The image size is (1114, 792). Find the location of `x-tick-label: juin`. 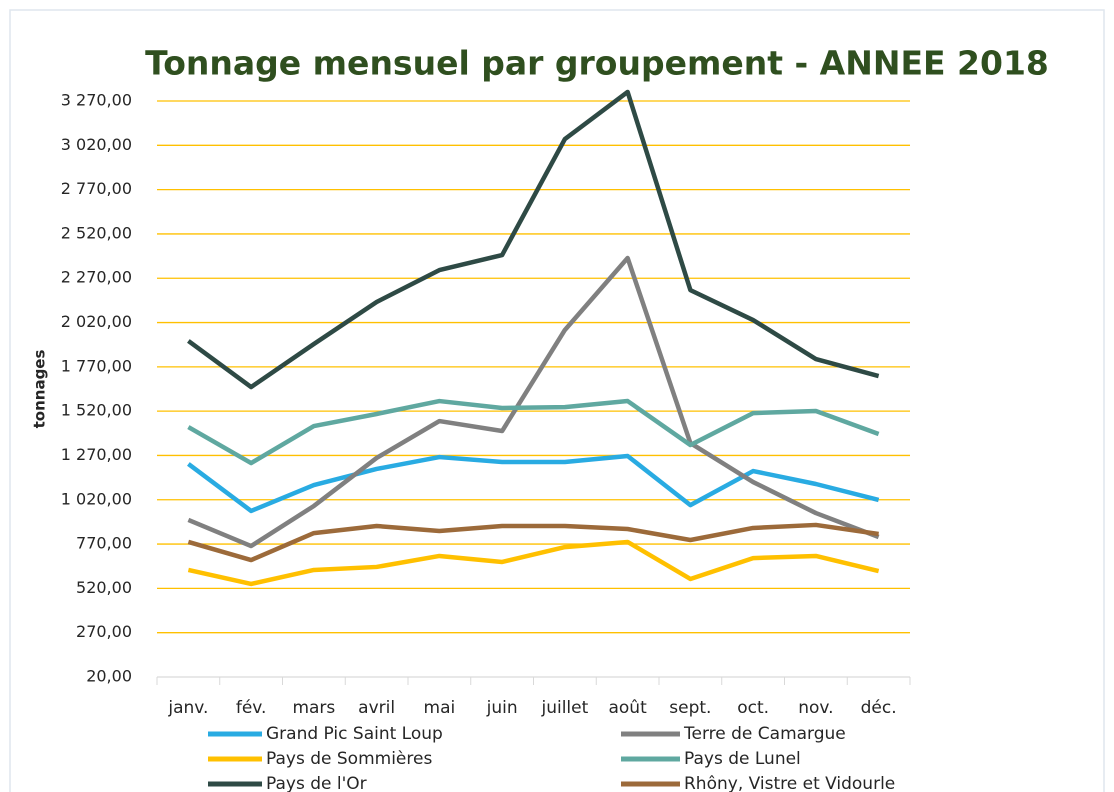

x-tick-label: juin is located at coordinates (502, 708).